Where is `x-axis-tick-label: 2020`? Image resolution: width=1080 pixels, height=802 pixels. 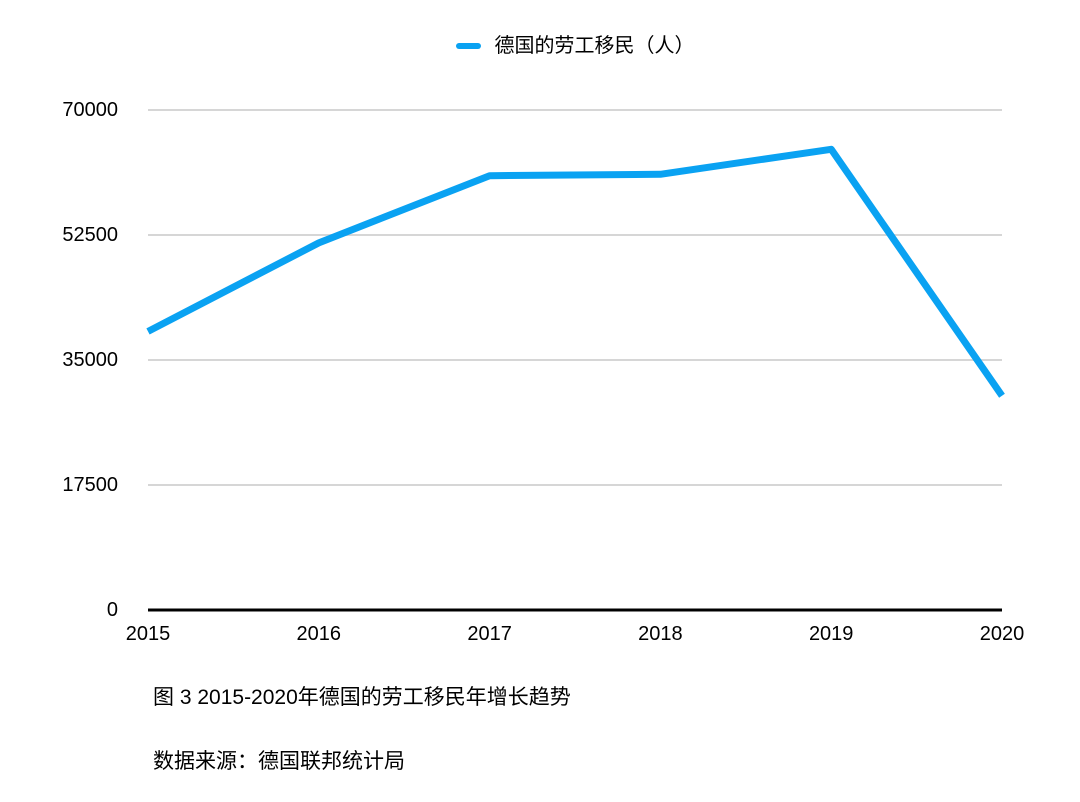
x-axis-tick-label: 2020 is located at coordinates (1002, 634).